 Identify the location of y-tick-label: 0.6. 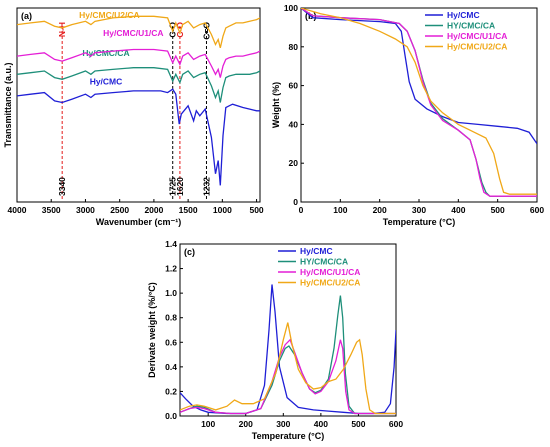
(171, 342).